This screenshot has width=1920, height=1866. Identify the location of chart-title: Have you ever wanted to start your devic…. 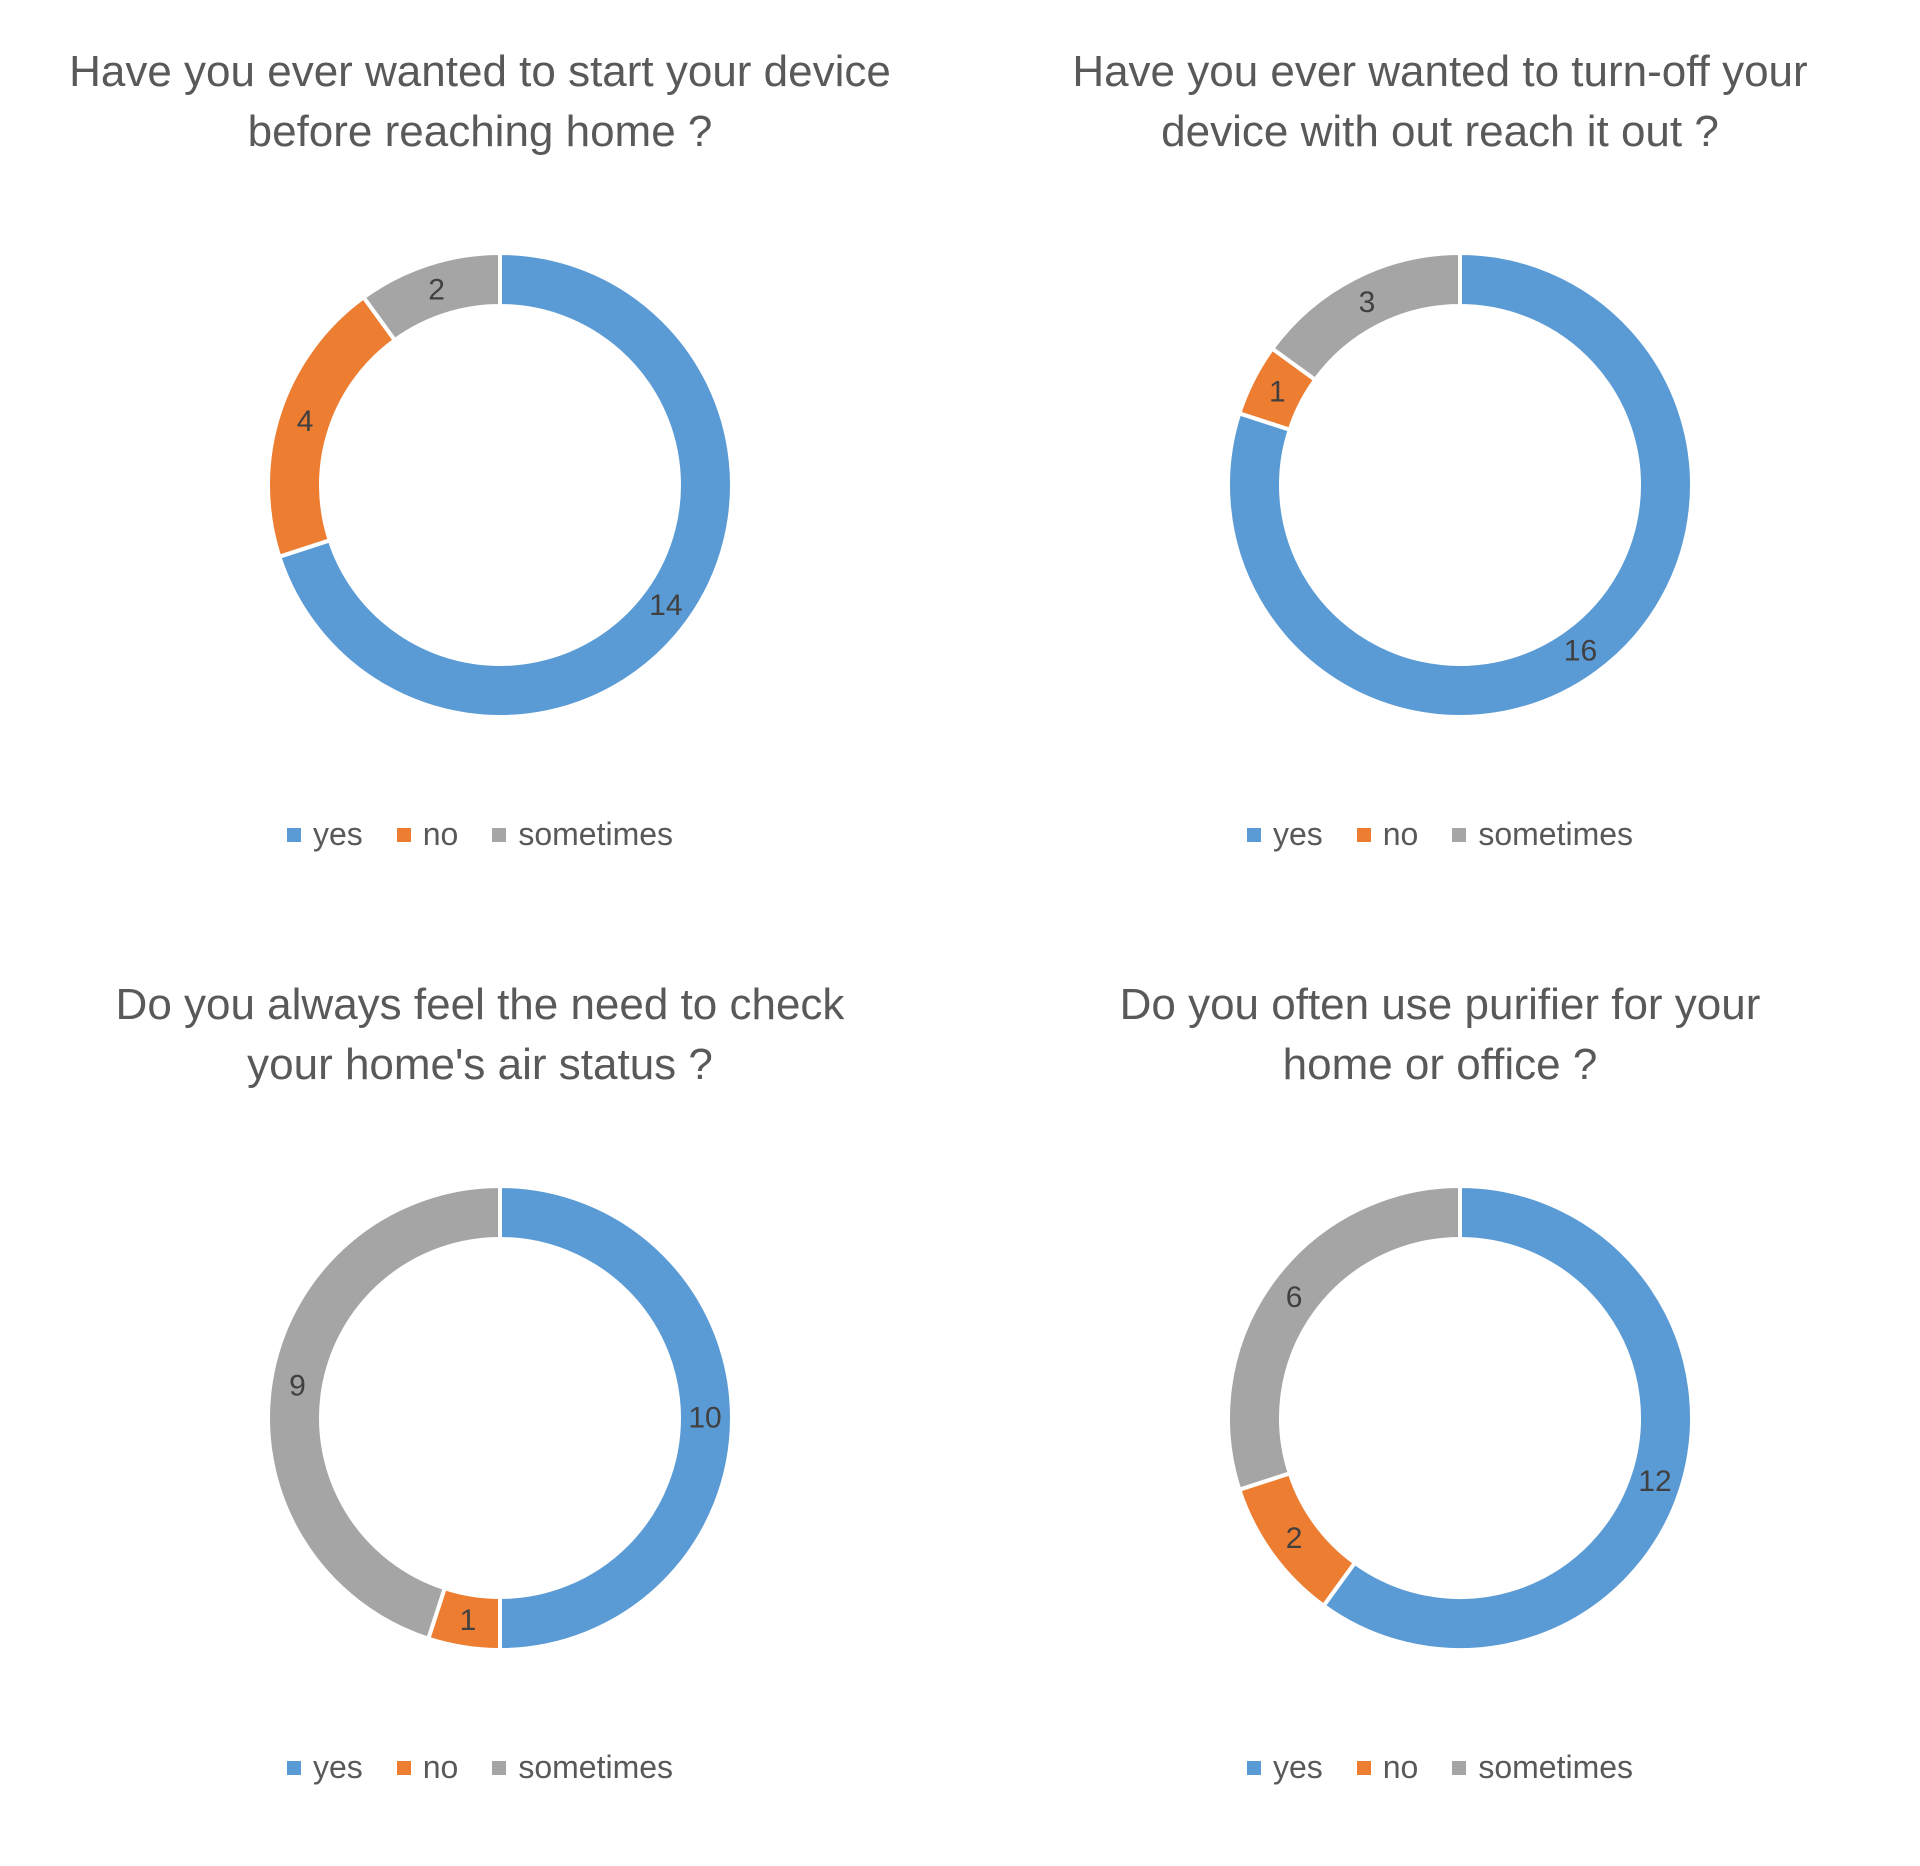
(480, 102).